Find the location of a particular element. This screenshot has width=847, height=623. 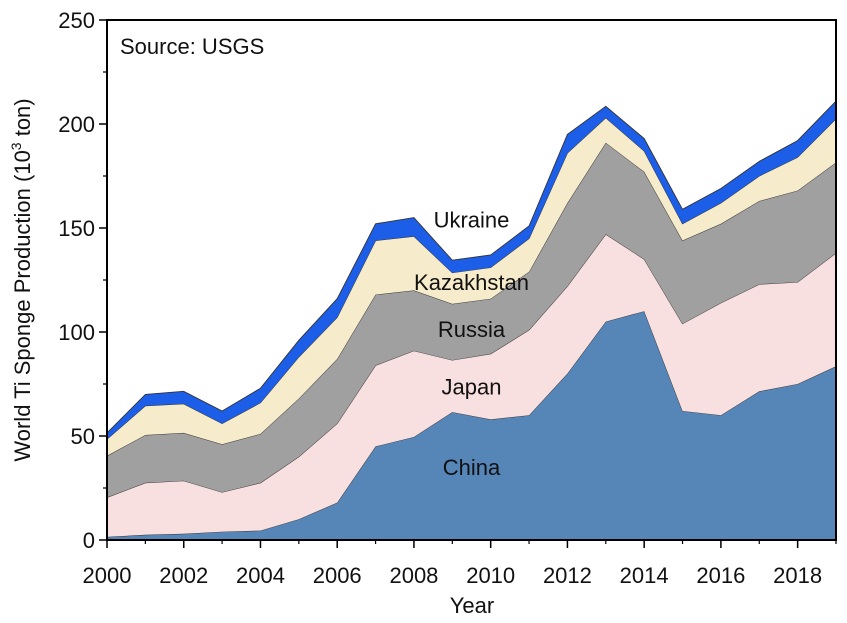

series-label-russia: Russia is located at coordinates (472, 329).